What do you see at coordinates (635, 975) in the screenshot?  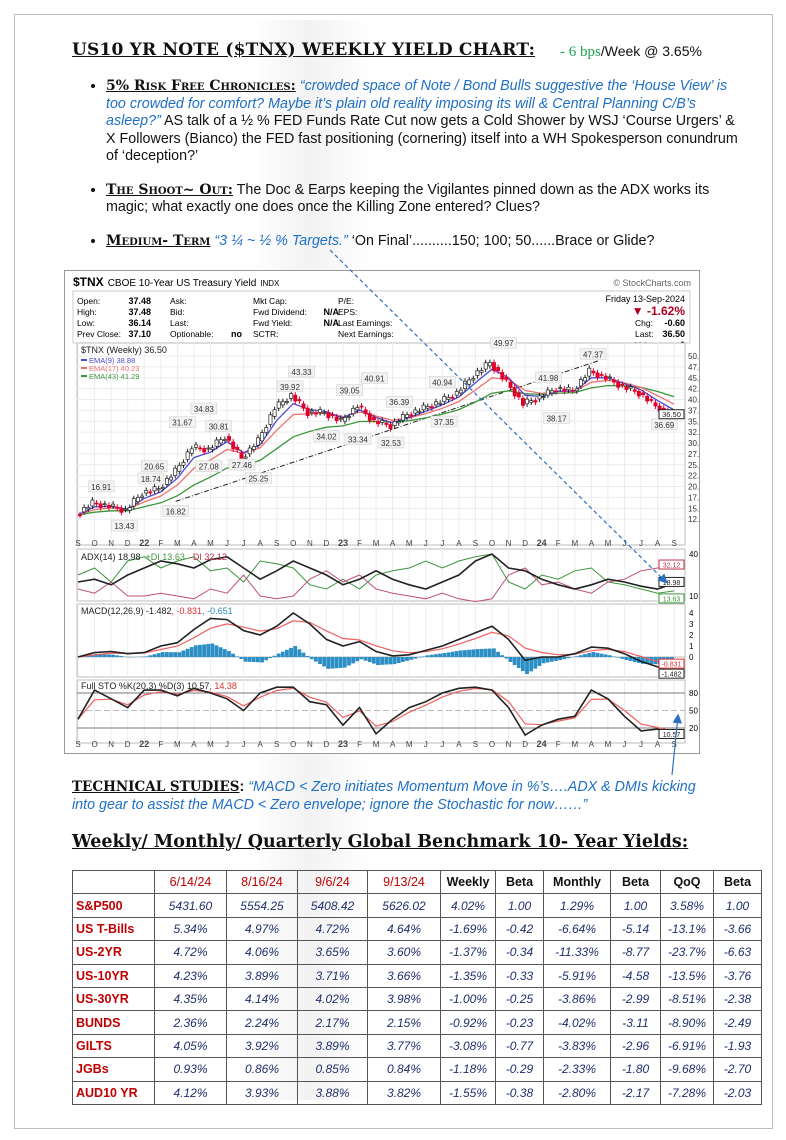 I see `table-cell: -4.58` at bounding box center [635, 975].